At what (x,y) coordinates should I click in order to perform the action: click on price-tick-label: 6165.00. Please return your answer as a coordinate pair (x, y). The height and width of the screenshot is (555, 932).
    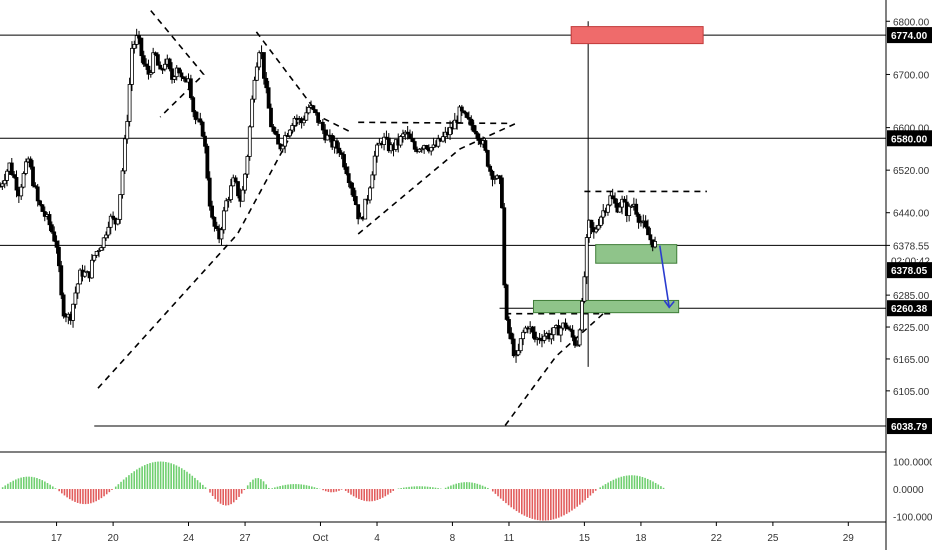
    Looking at the image, I should click on (911, 360).